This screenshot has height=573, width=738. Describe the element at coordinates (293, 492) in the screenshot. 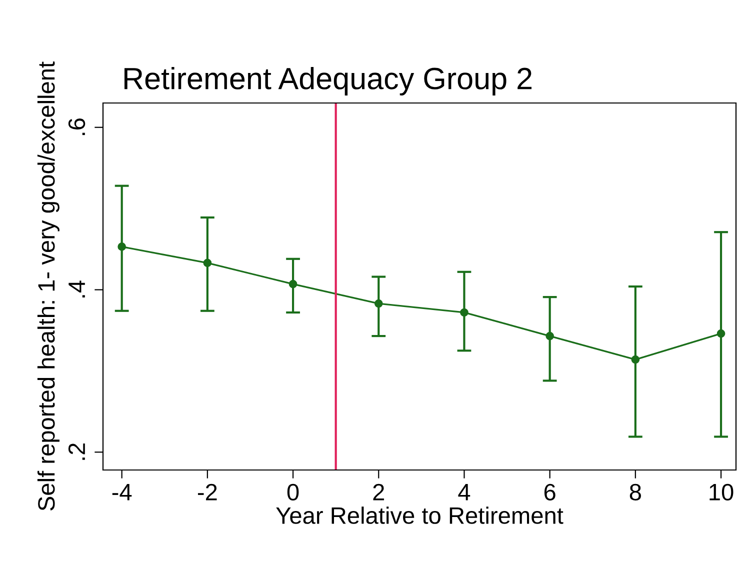

I see `x-tick-label: 0` at that location.